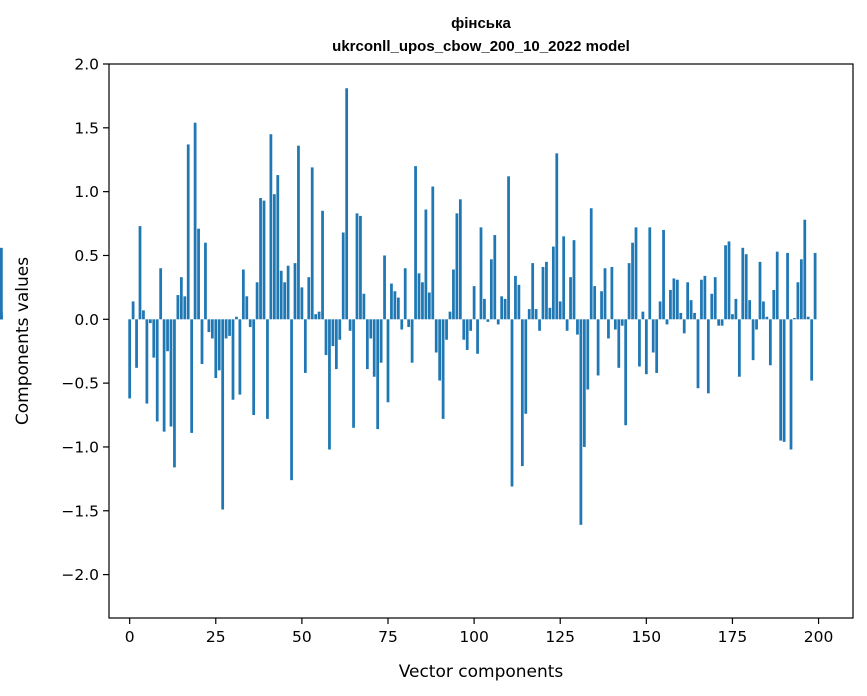  Describe the element at coordinates (560, 637) in the screenshot. I see `x-tick-label: 125` at that location.